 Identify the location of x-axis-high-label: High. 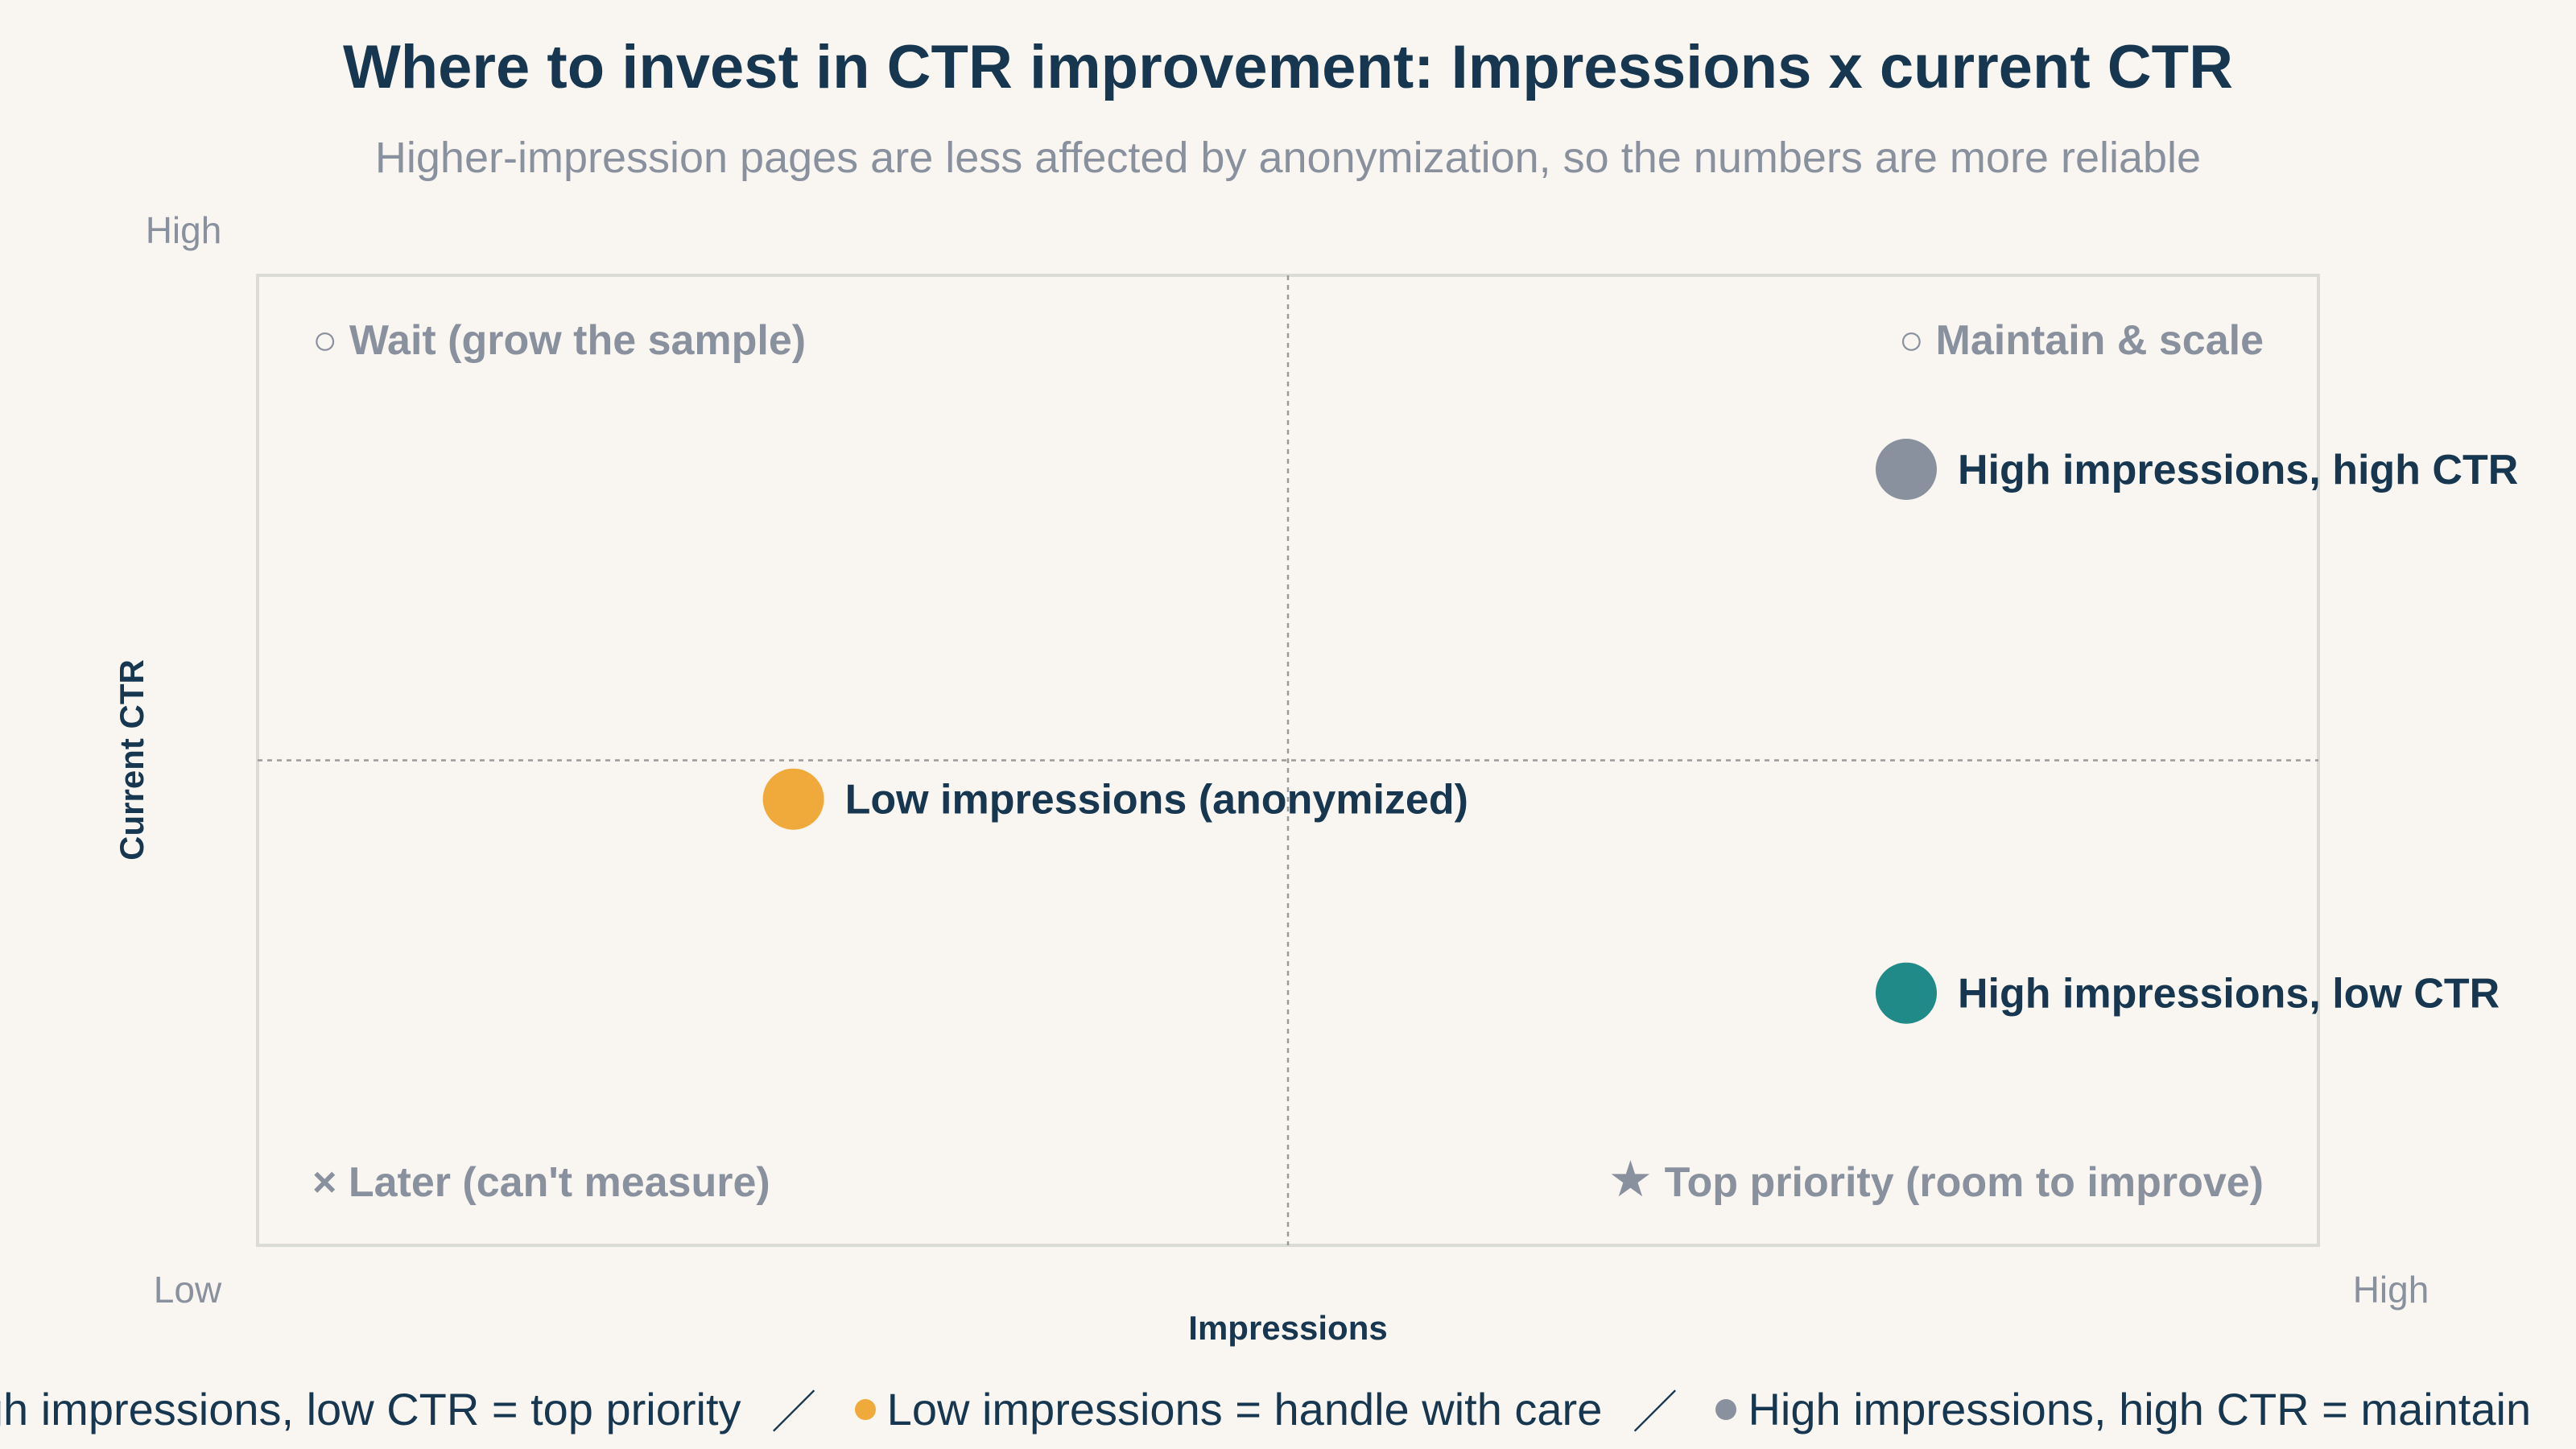
(2391, 1290).